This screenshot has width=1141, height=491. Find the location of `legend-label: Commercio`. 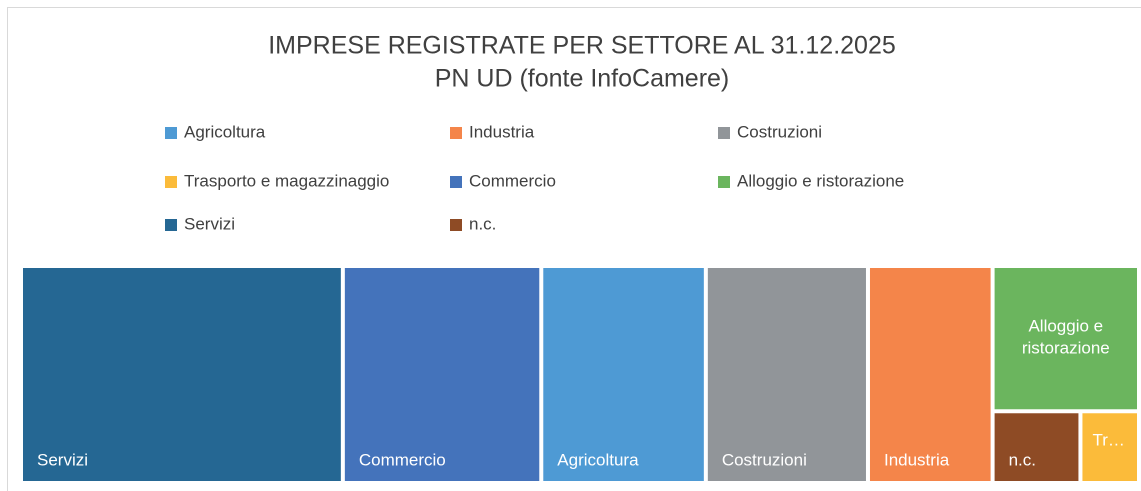

legend-label: Commercio is located at coordinates (512, 180).